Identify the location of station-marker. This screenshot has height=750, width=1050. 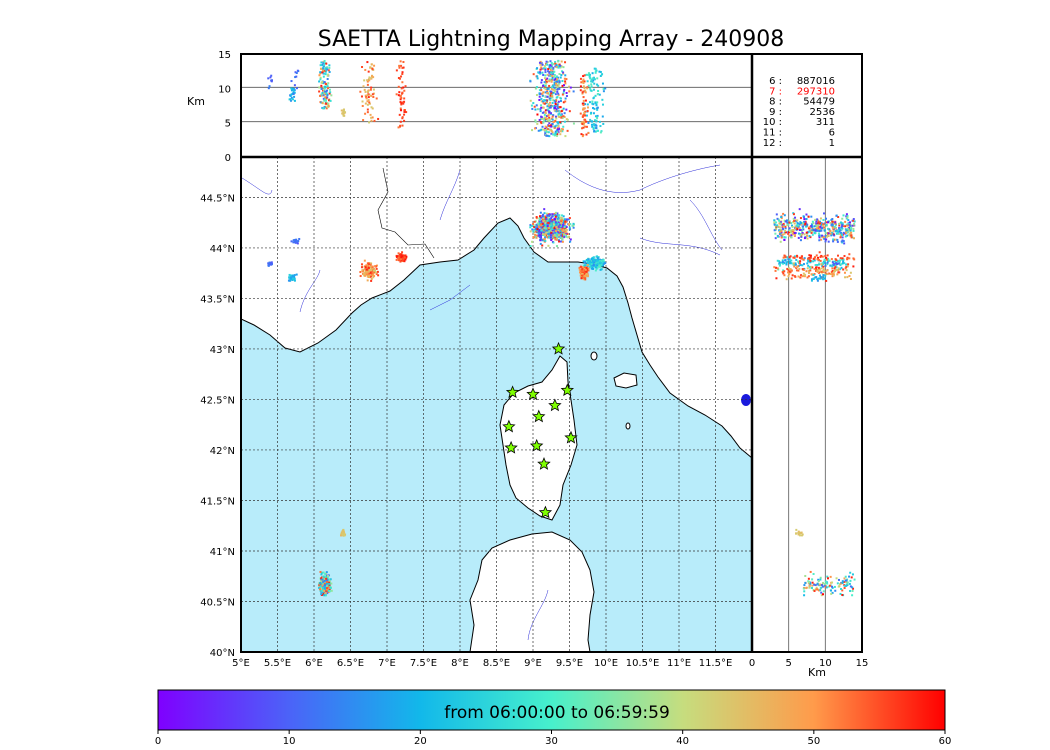
(567, 390).